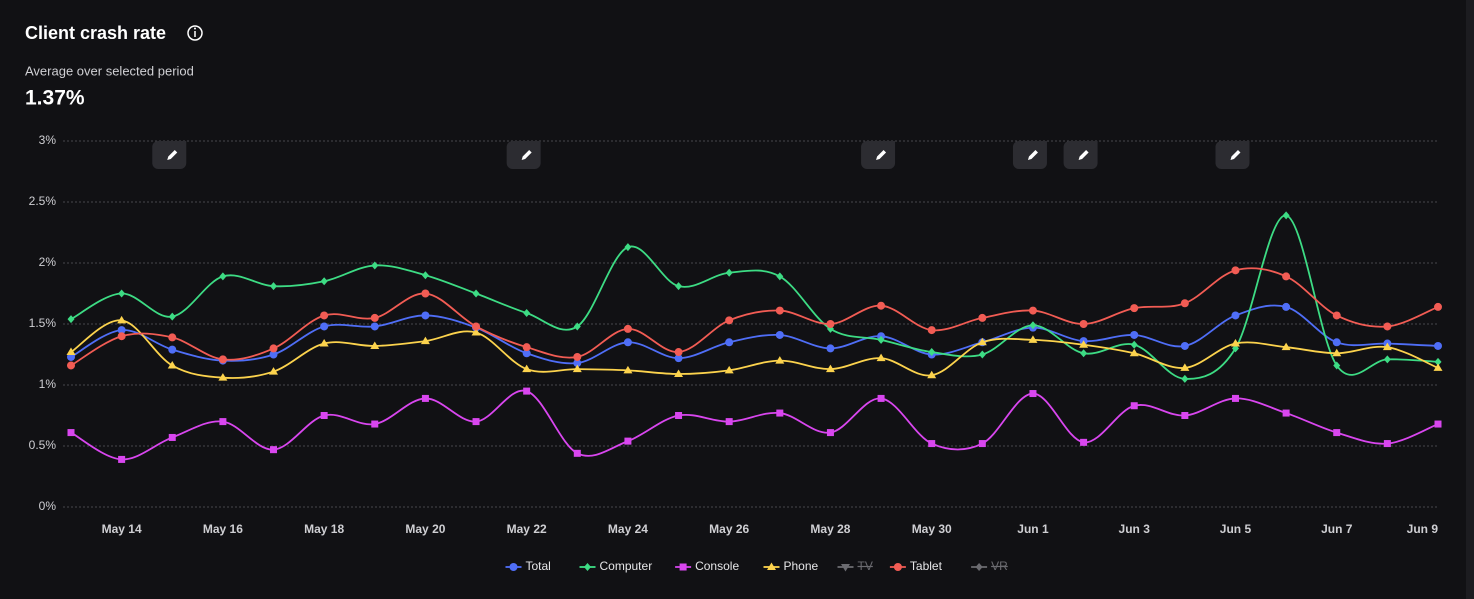 The image size is (1474, 599). I want to click on legend-item: Tablet, so click(916, 566).